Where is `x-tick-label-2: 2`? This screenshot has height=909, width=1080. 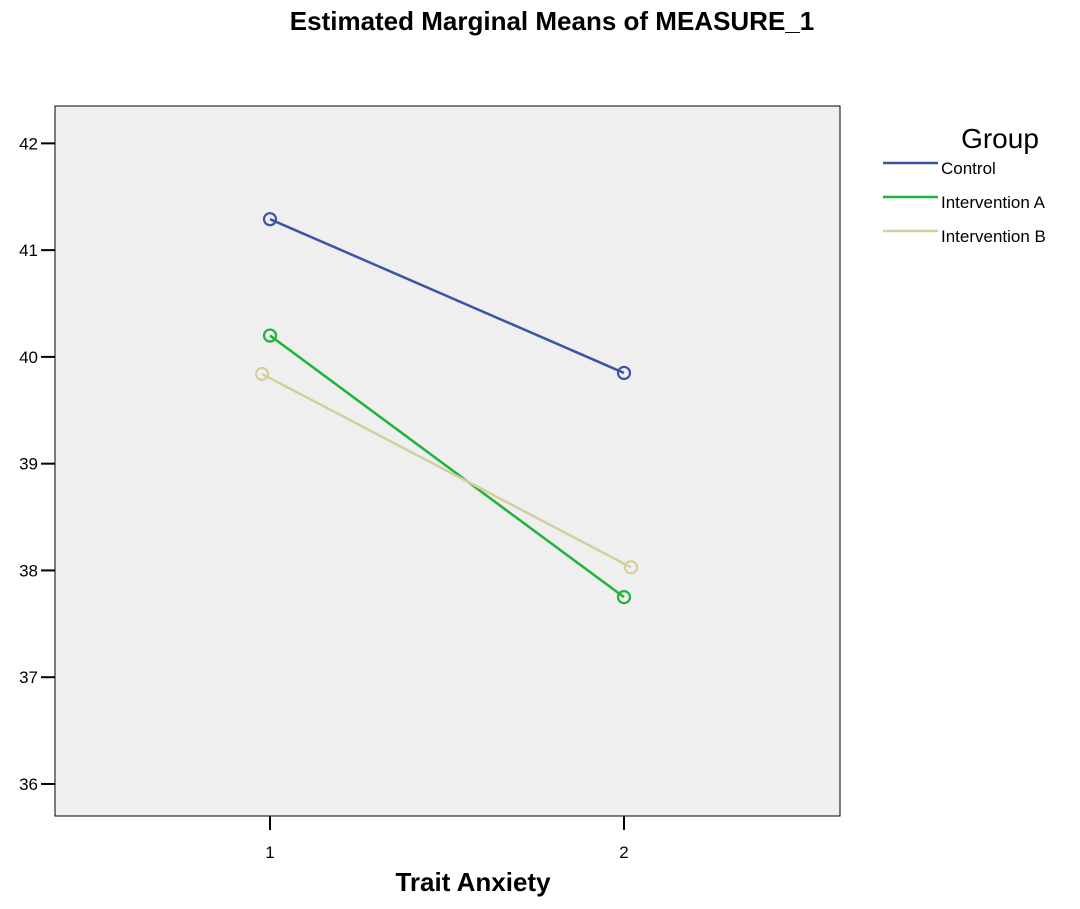 x-tick-label-2: 2 is located at coordinates (623, 852).